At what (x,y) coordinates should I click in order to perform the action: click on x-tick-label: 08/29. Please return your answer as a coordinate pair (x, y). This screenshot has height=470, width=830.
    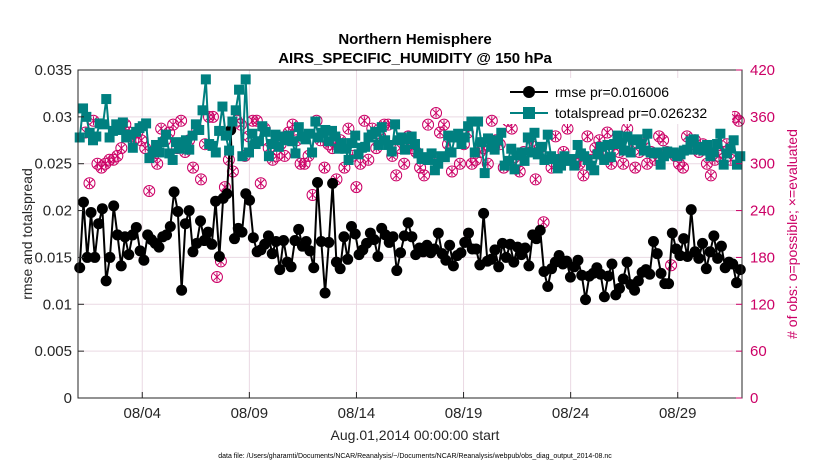
    Looking at the image, I should click on (678, 413).